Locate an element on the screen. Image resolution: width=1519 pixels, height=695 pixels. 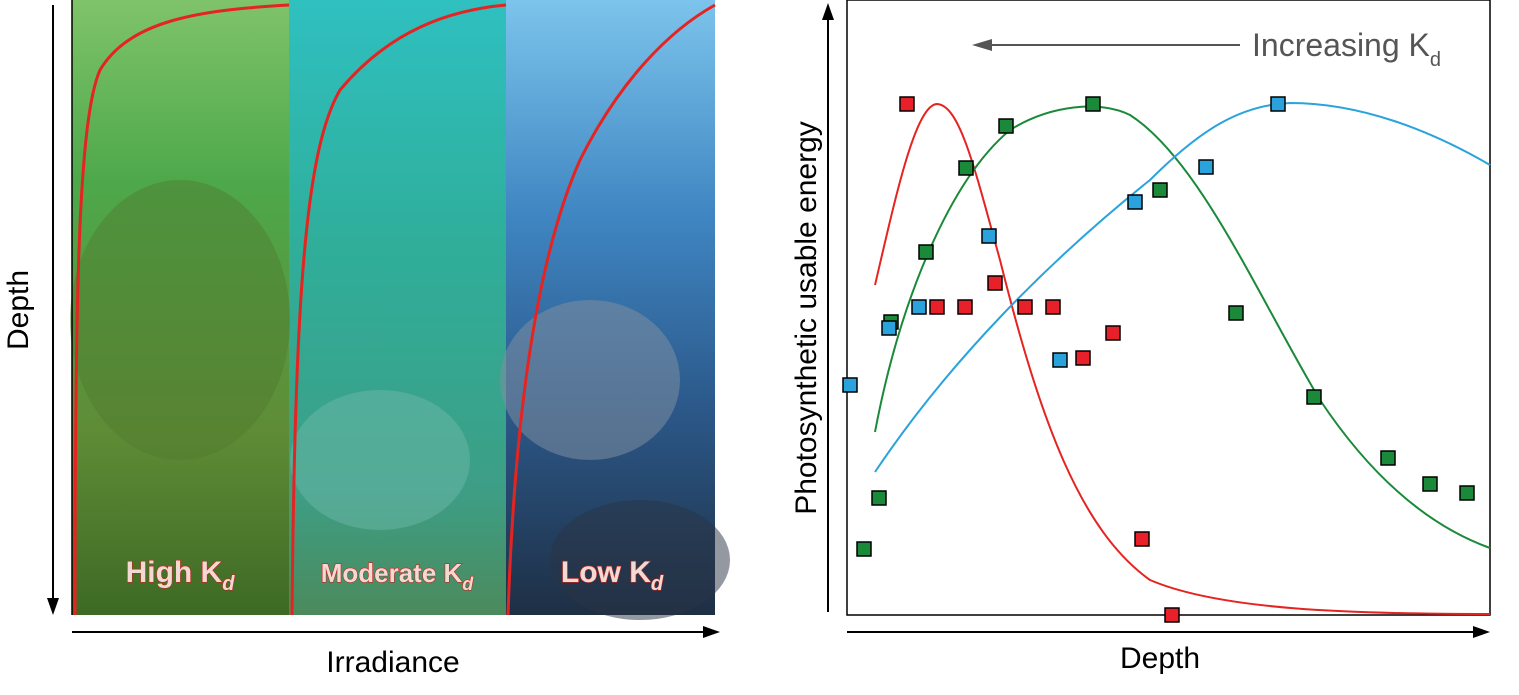
label: Moderate K is located at coordinates (392, 573).